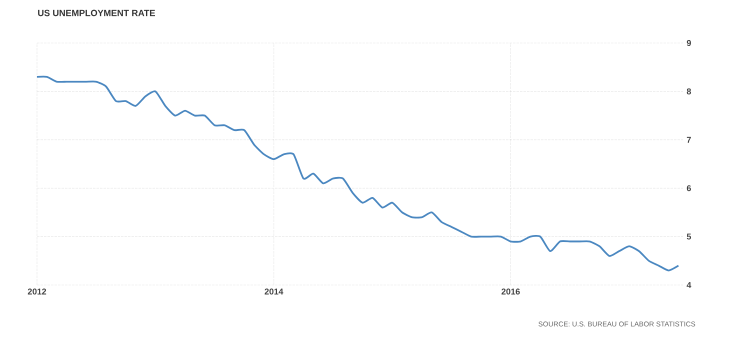 The height and width of the screenshot is (340, 730). I want to click on y-tick-label: 7, so click(688, 139).